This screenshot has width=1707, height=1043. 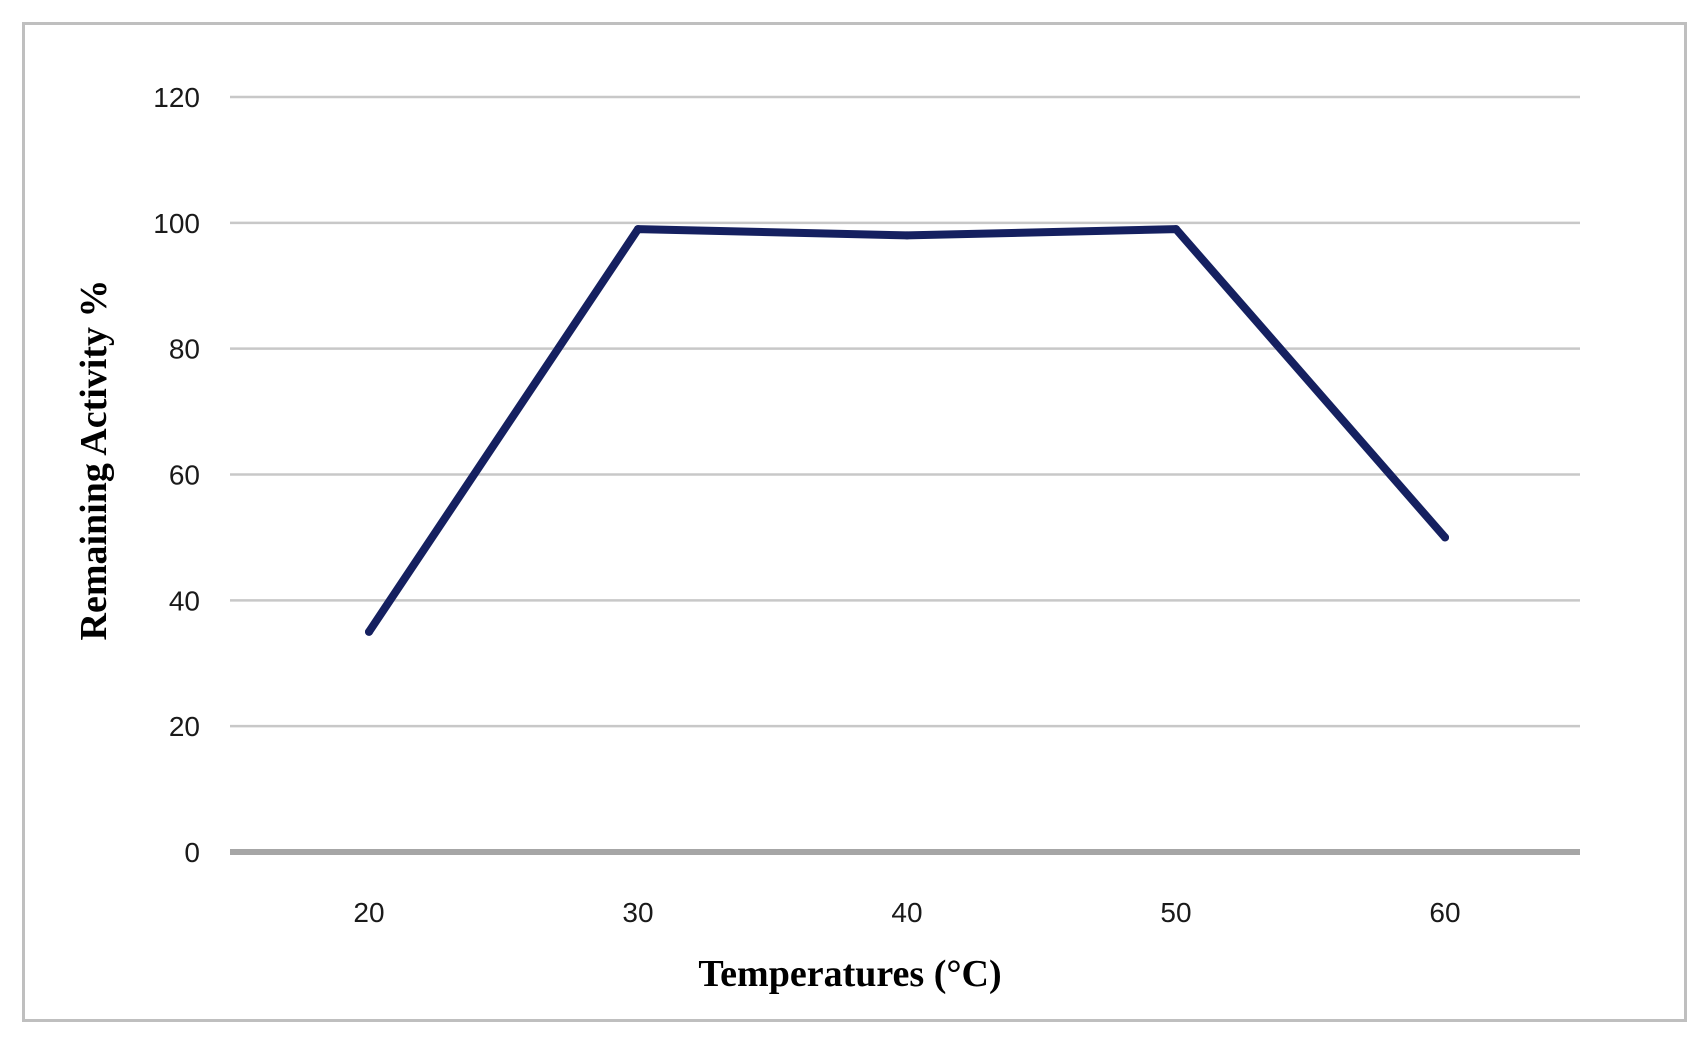 I want to click on y-tick-label: 20, so click(x=184, y=726).